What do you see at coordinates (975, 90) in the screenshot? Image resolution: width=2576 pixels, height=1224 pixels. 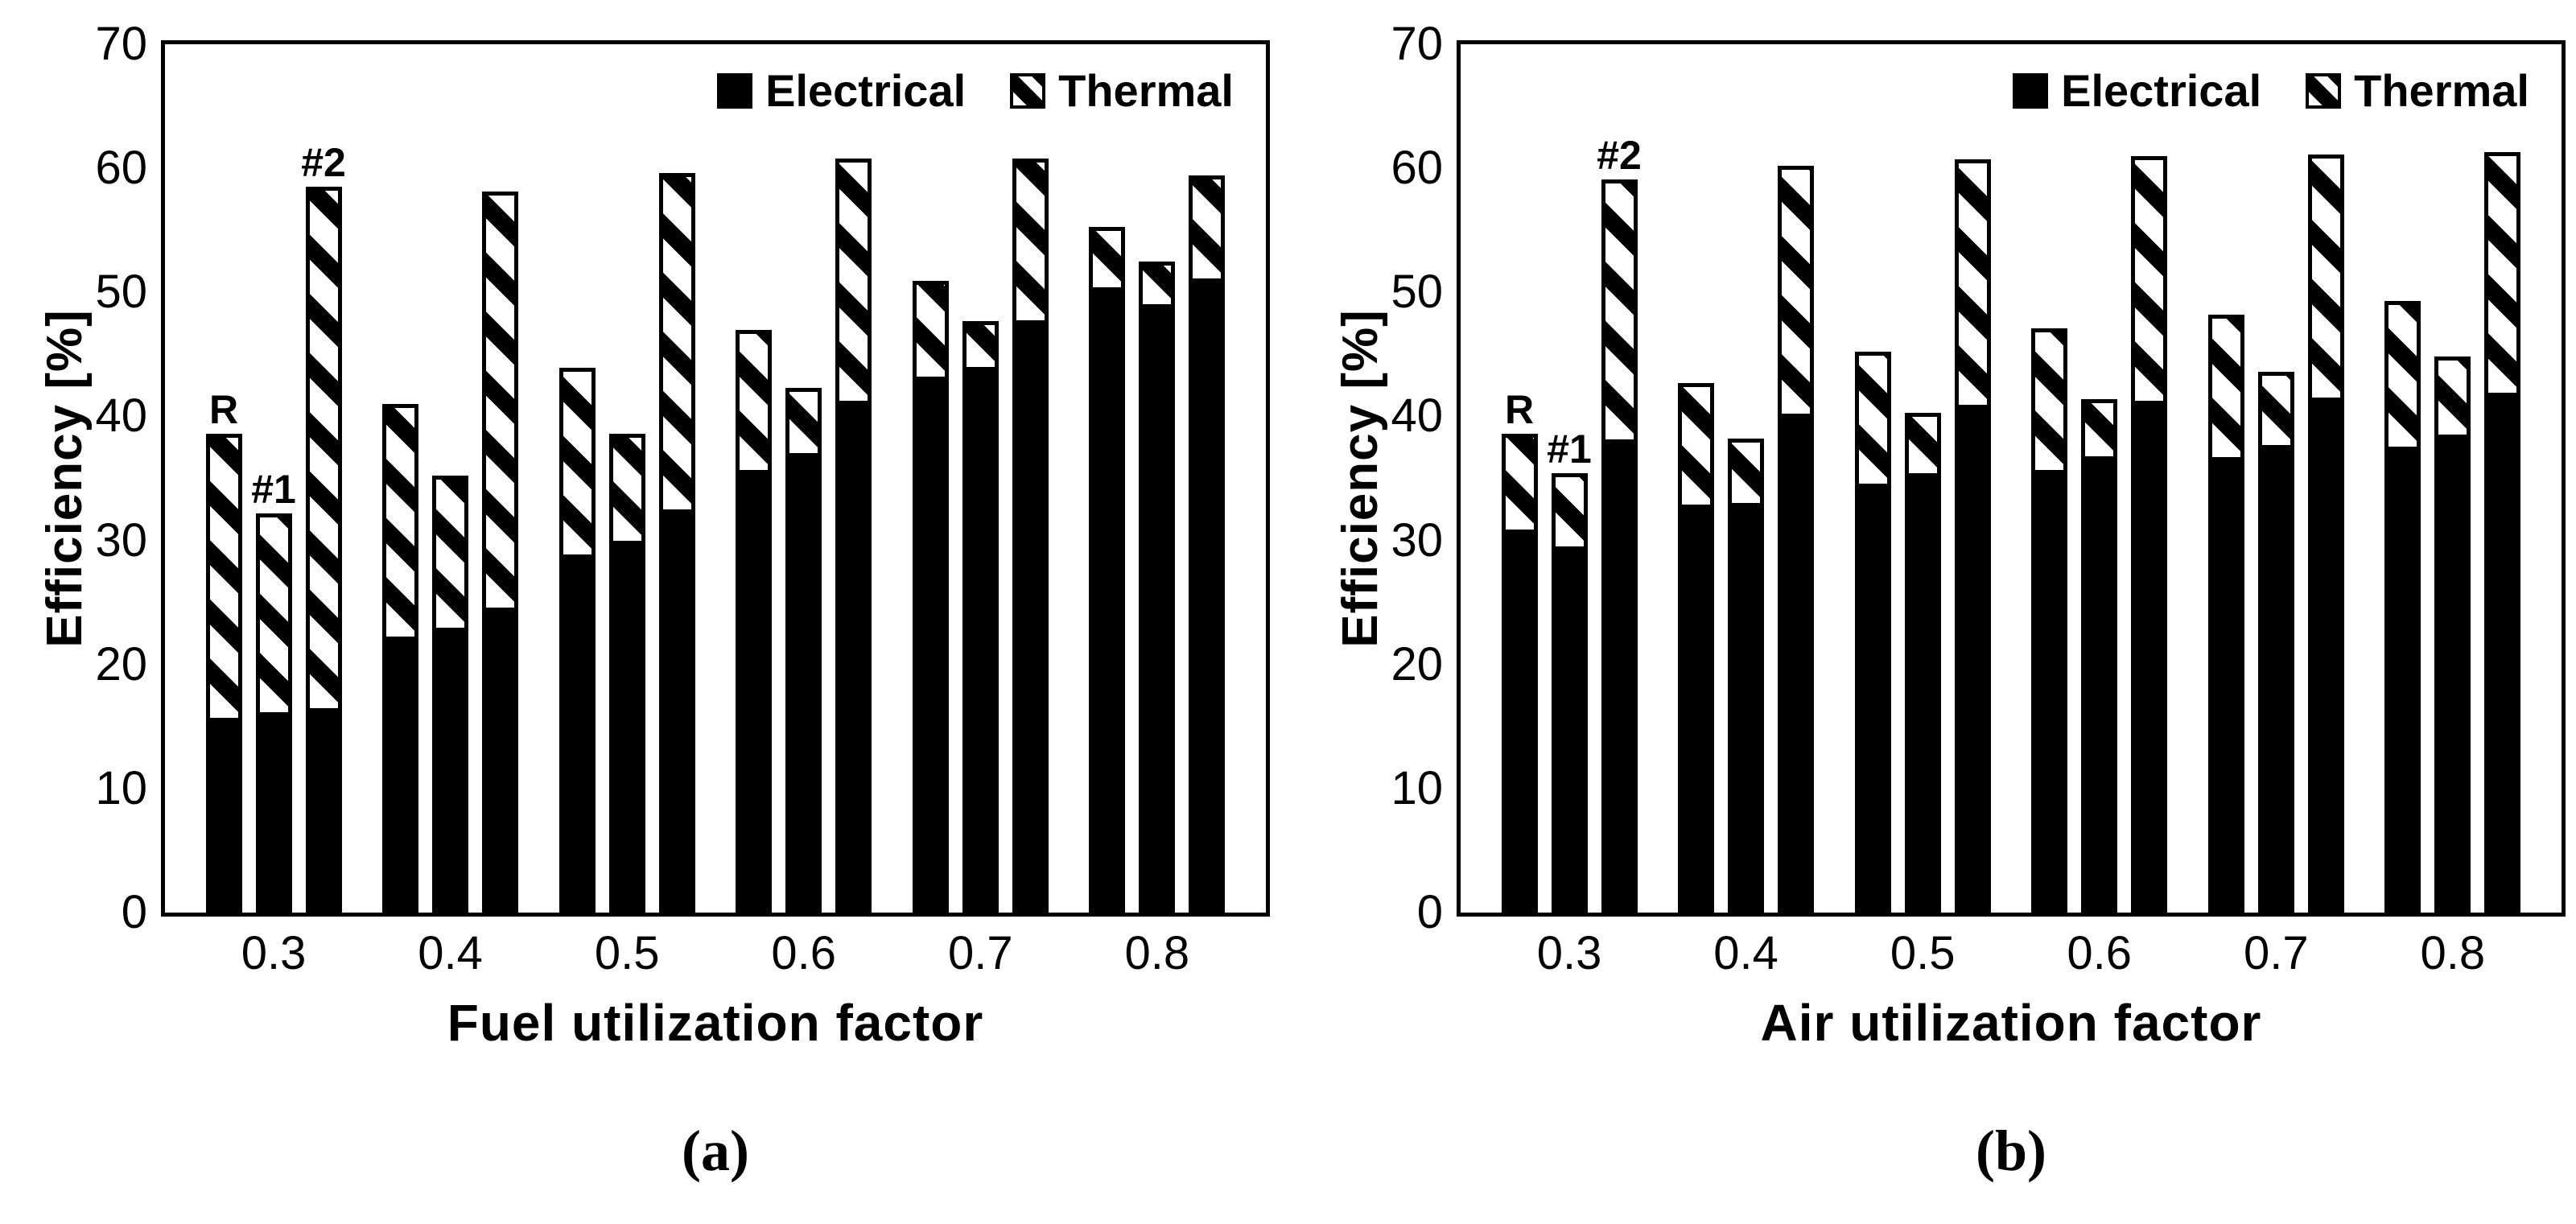 I see `legend: Electrical Thermal` at bounding box center [975, 90].